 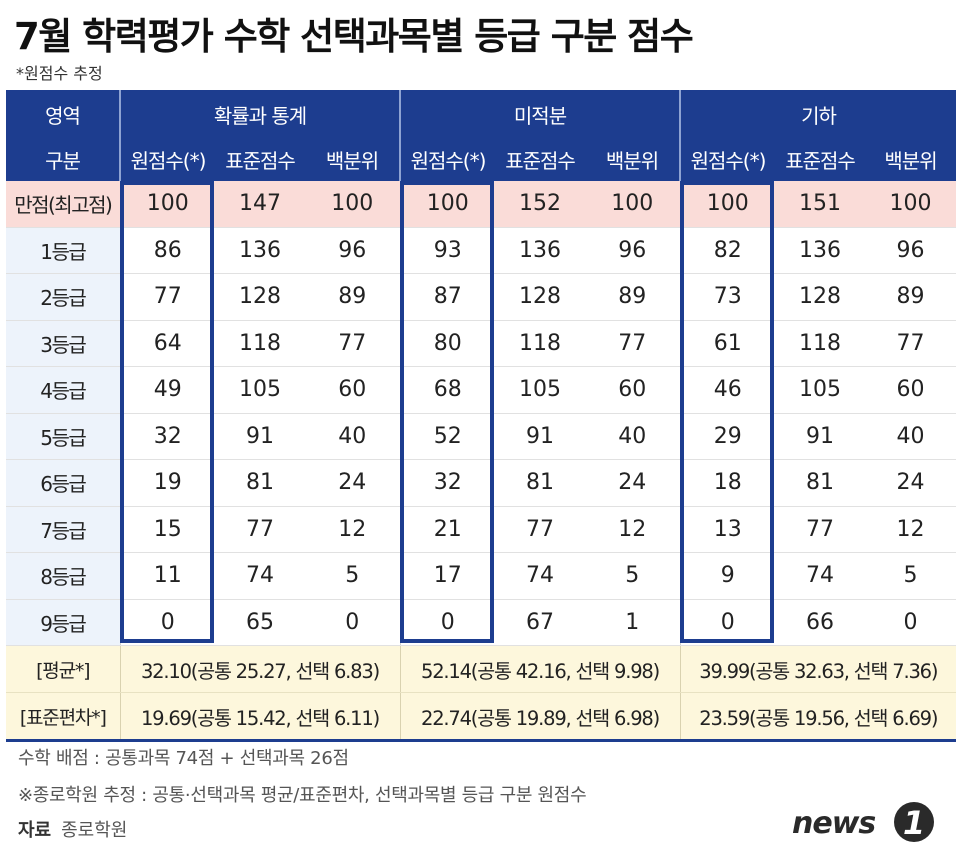 What do you see at coordinates (167, 576) in the screenshot?
I see `score-cell: 11` at bounding box center [167, 576].